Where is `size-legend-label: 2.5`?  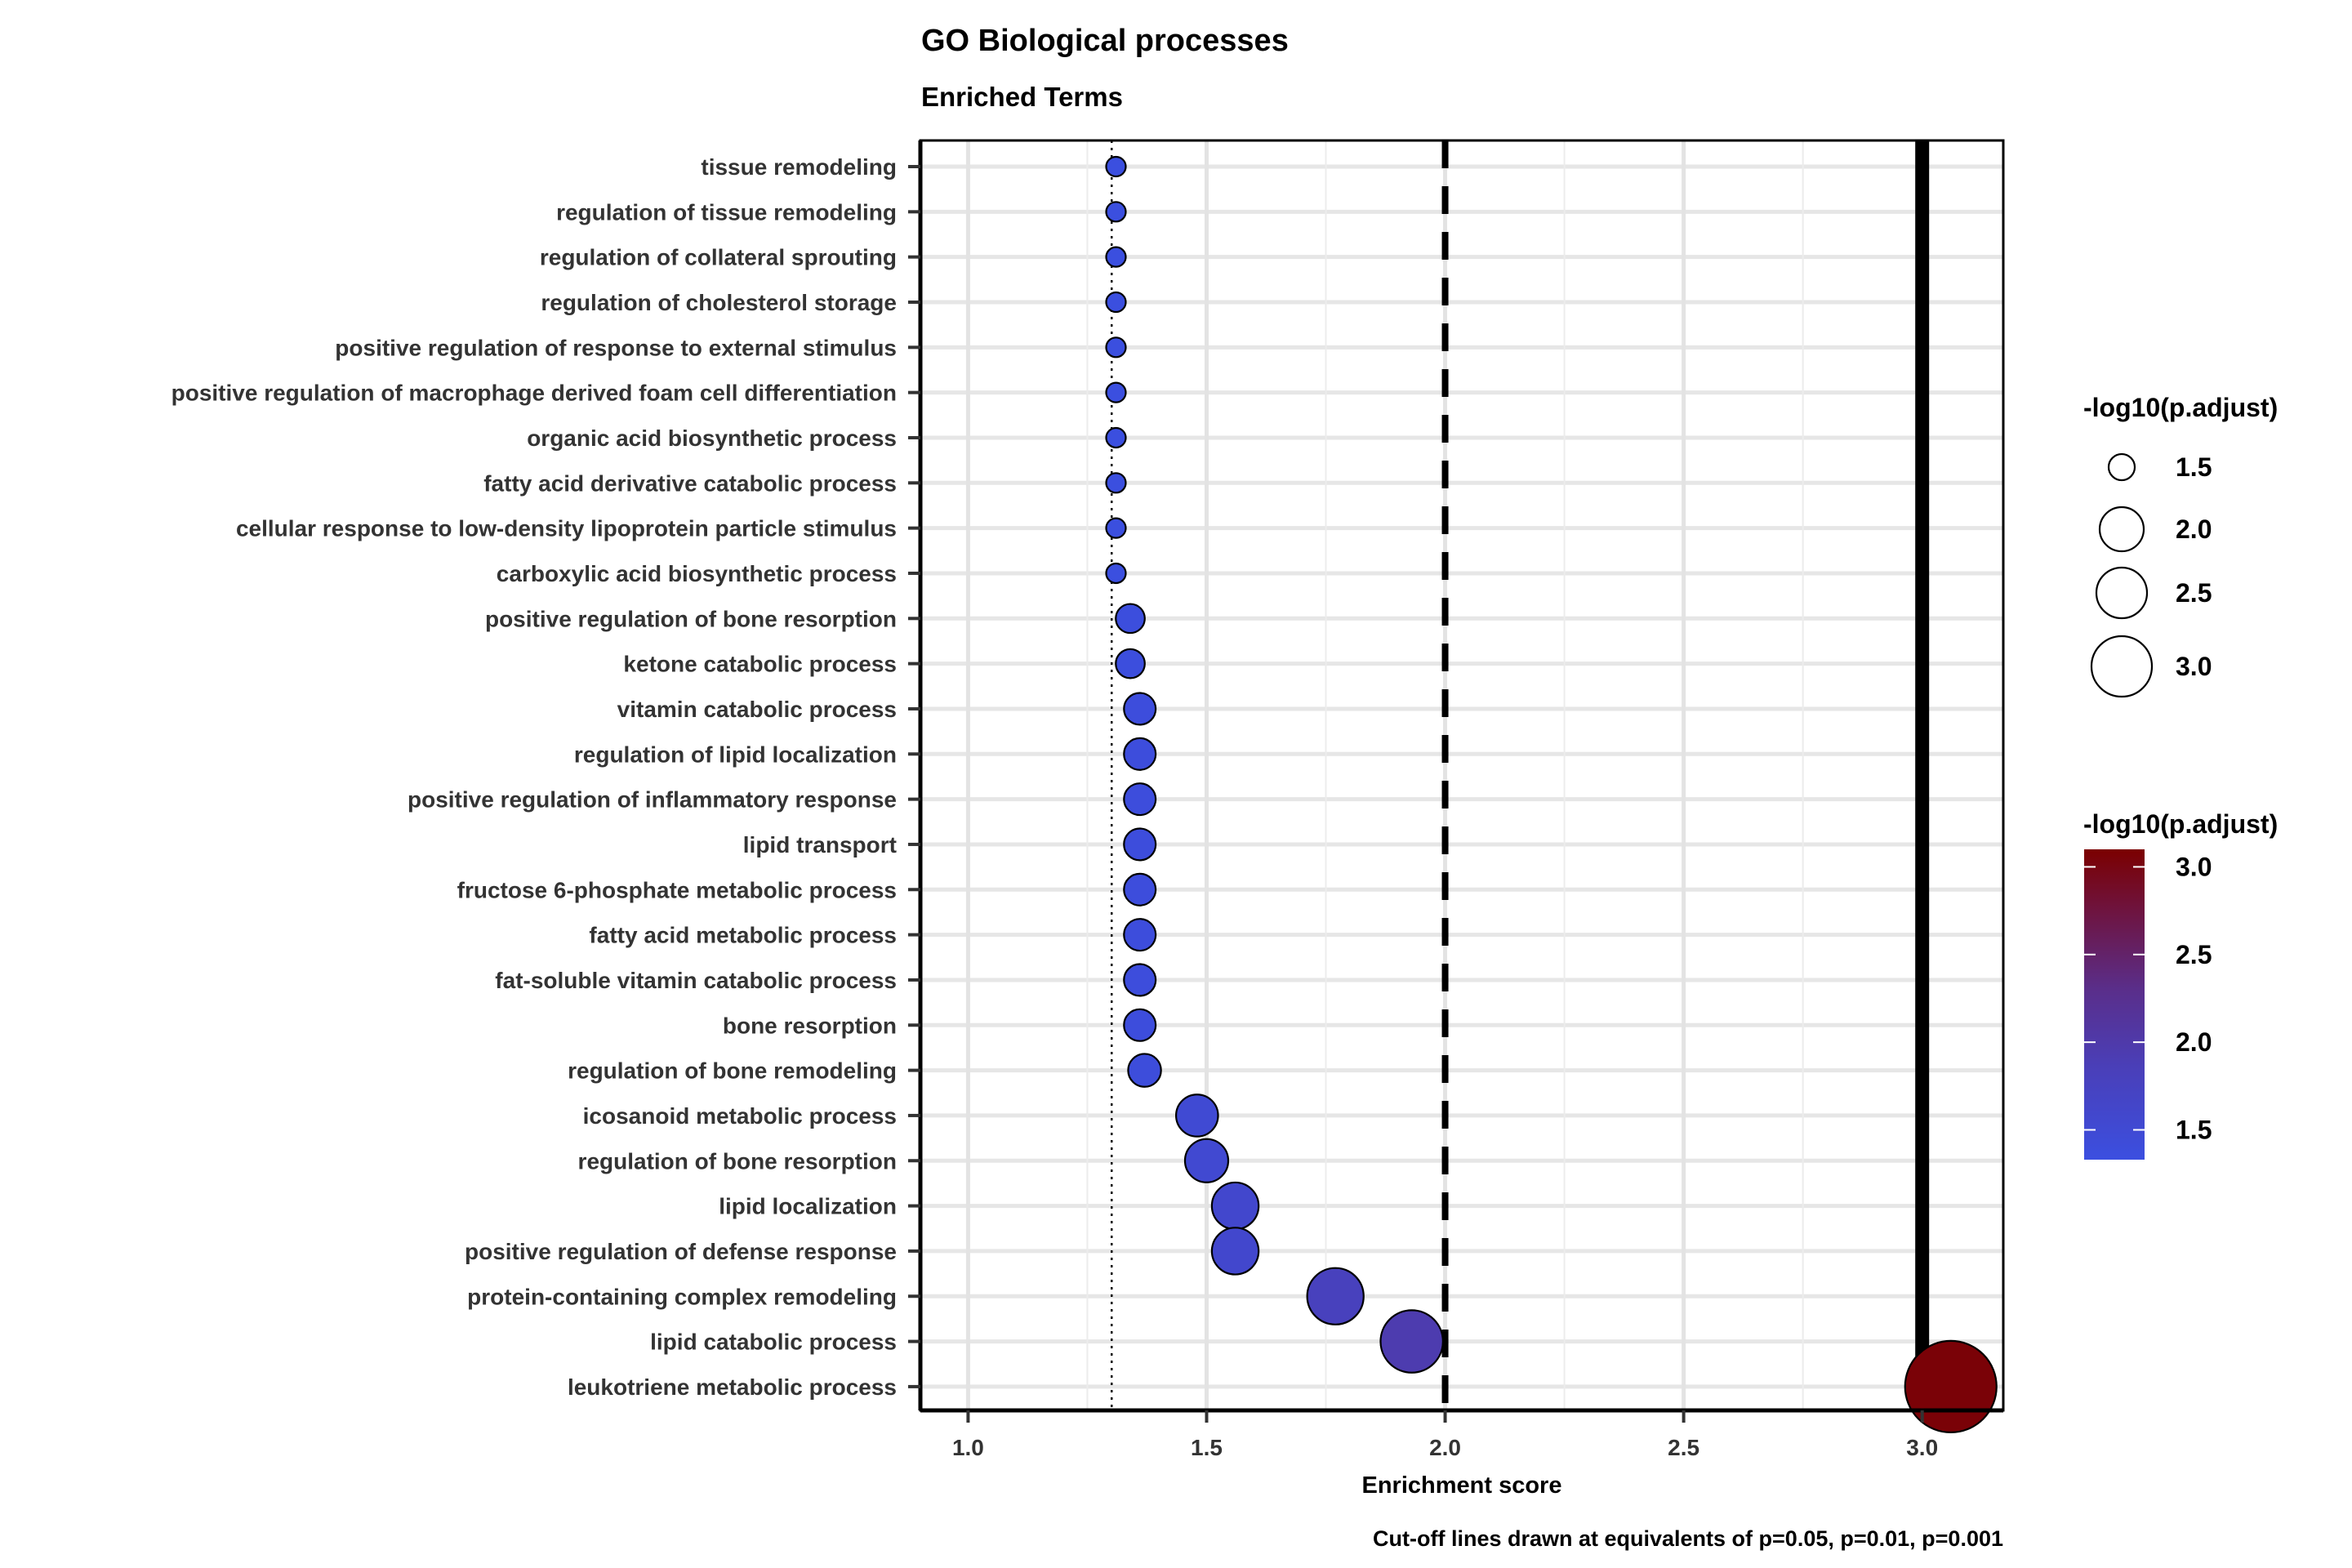 size-legend-label: 2.5 is located at coordinates (2194, 593).